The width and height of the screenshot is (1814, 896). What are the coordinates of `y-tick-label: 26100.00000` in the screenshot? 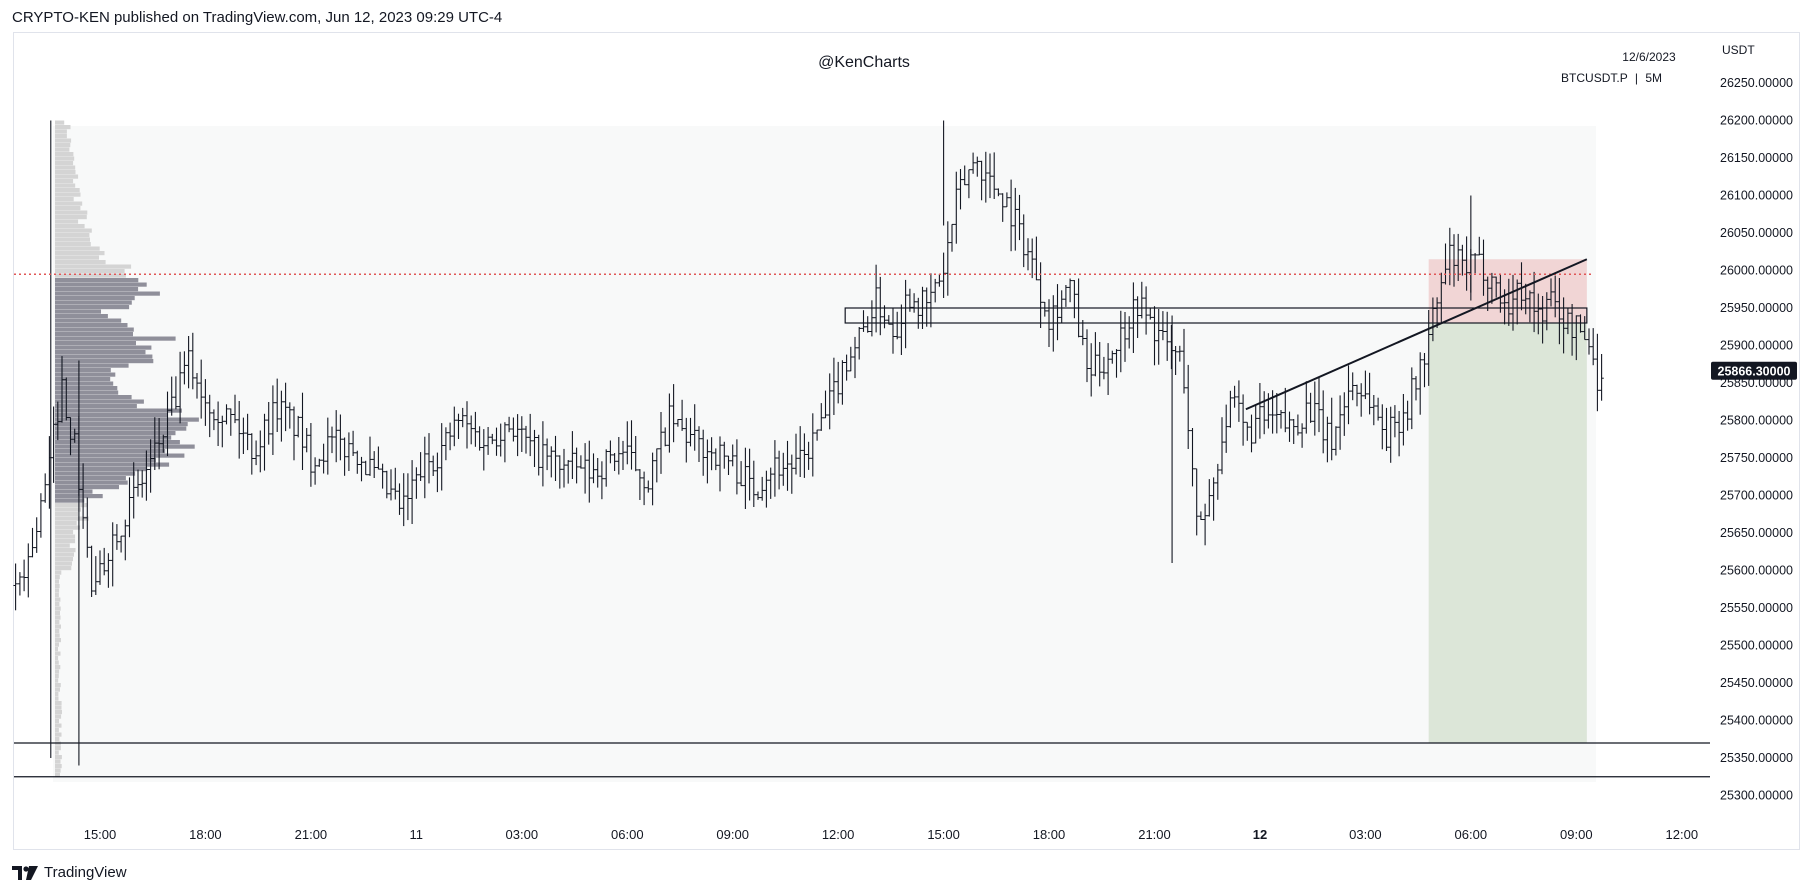 It's located at (1756, 196).